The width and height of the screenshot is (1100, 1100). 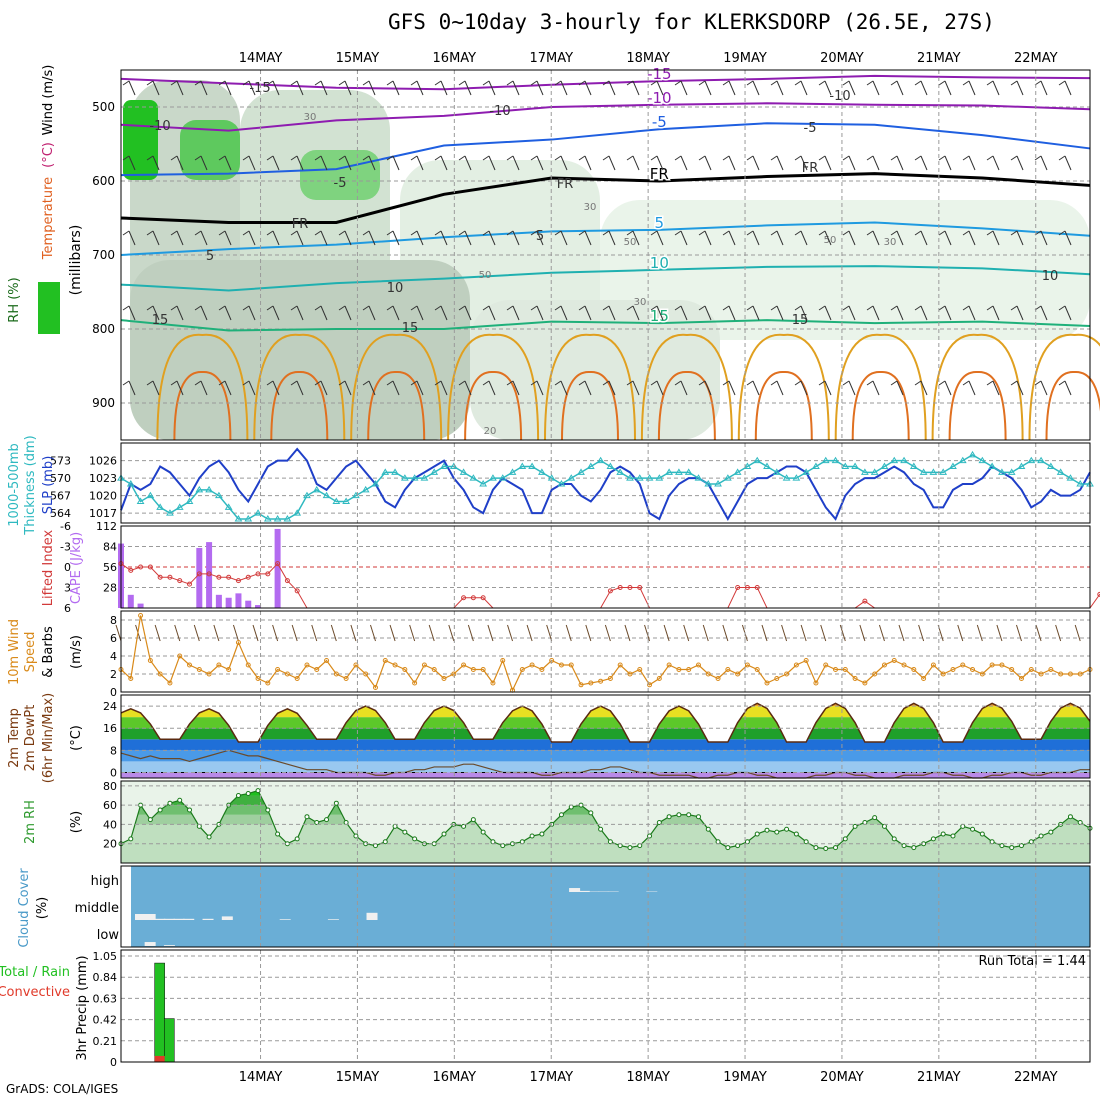 I want to click on cape-tick-label: 28, so click(x=110, y=588).